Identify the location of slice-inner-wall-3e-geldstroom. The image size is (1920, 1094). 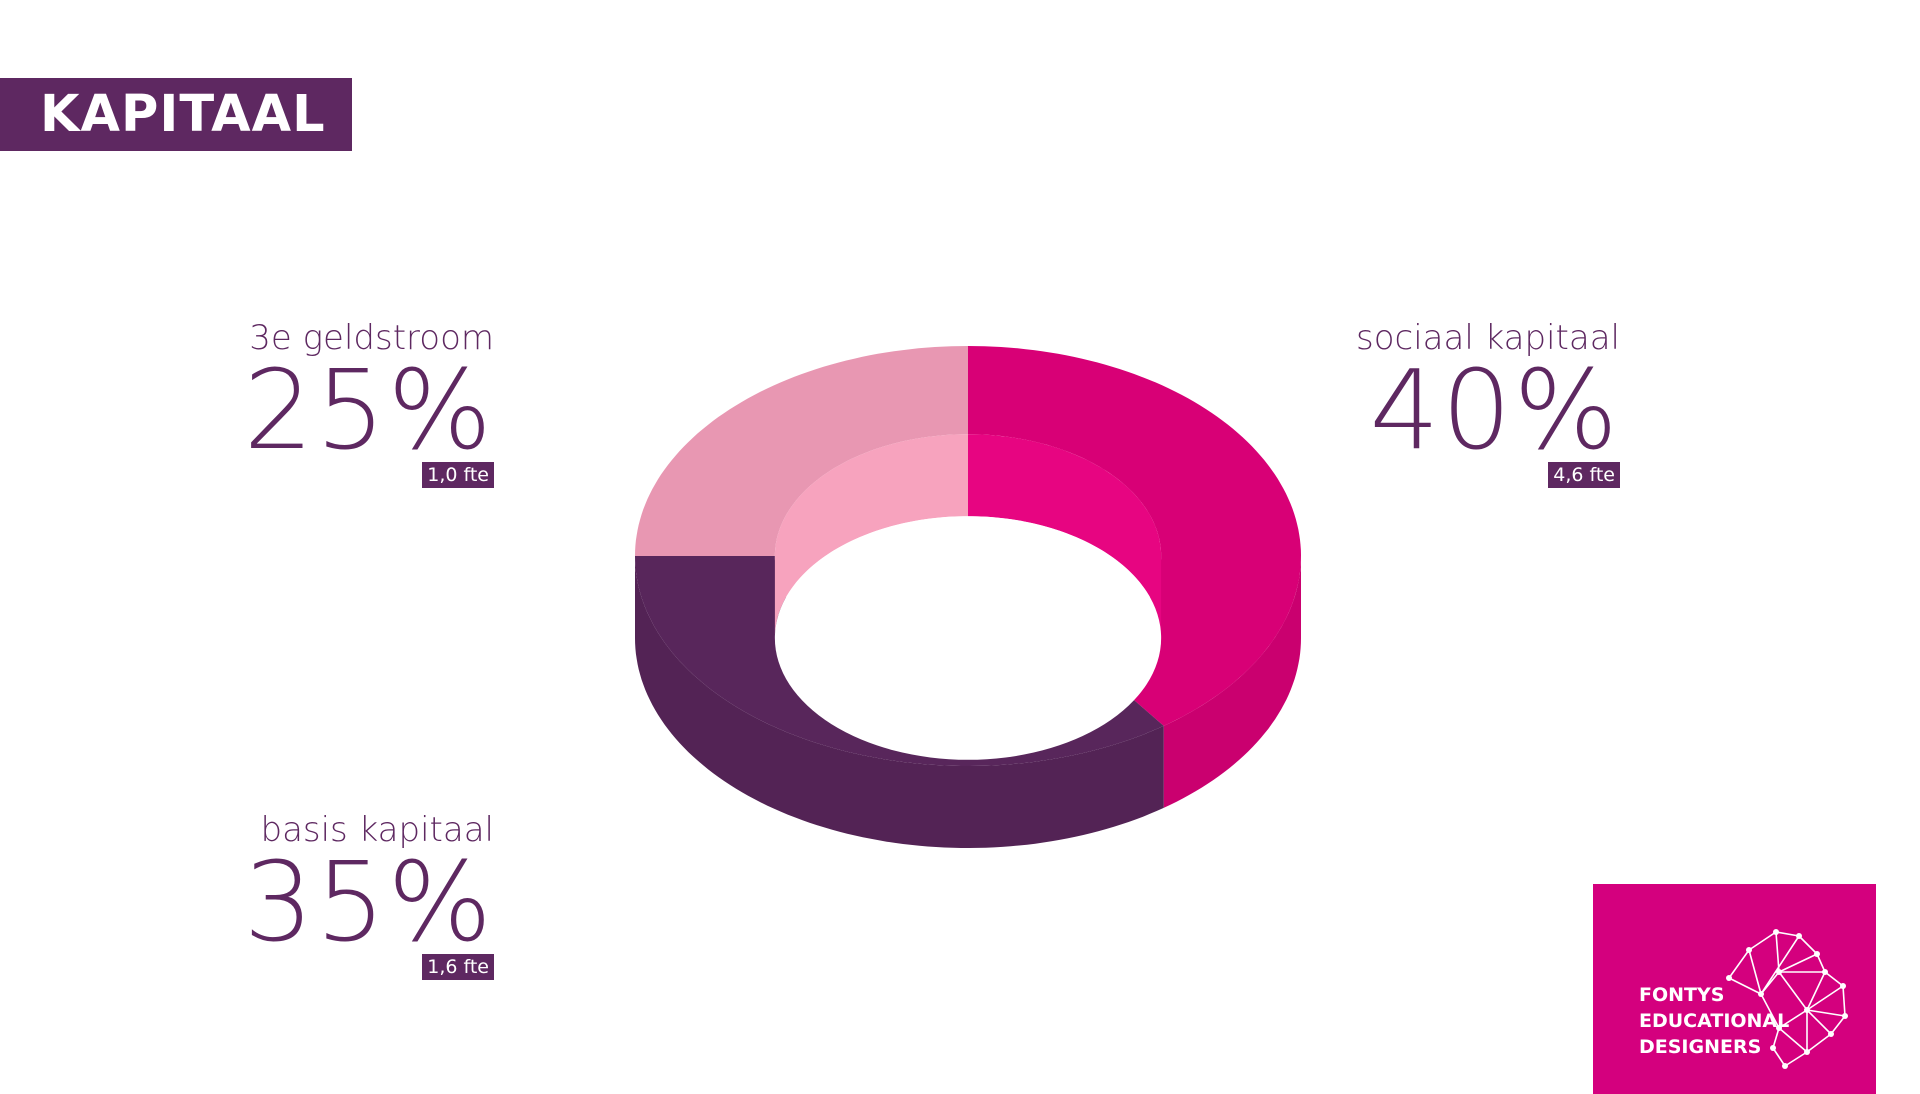
(871, 536).